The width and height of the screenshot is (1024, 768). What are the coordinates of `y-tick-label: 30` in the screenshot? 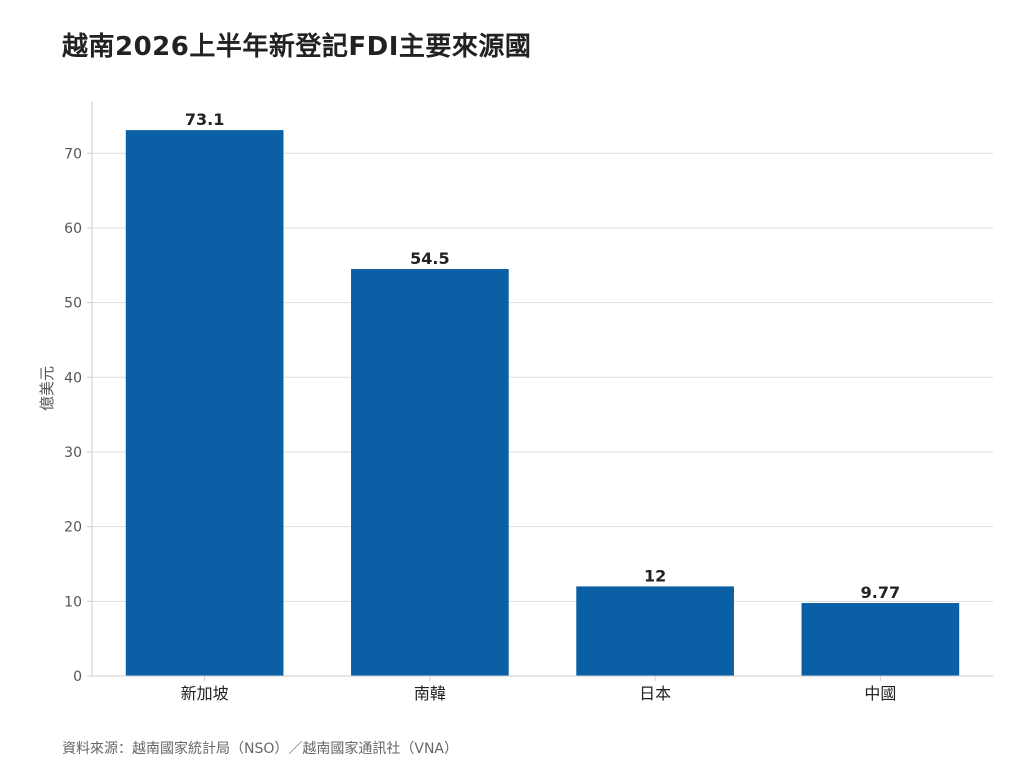 It's located at (73, 453).